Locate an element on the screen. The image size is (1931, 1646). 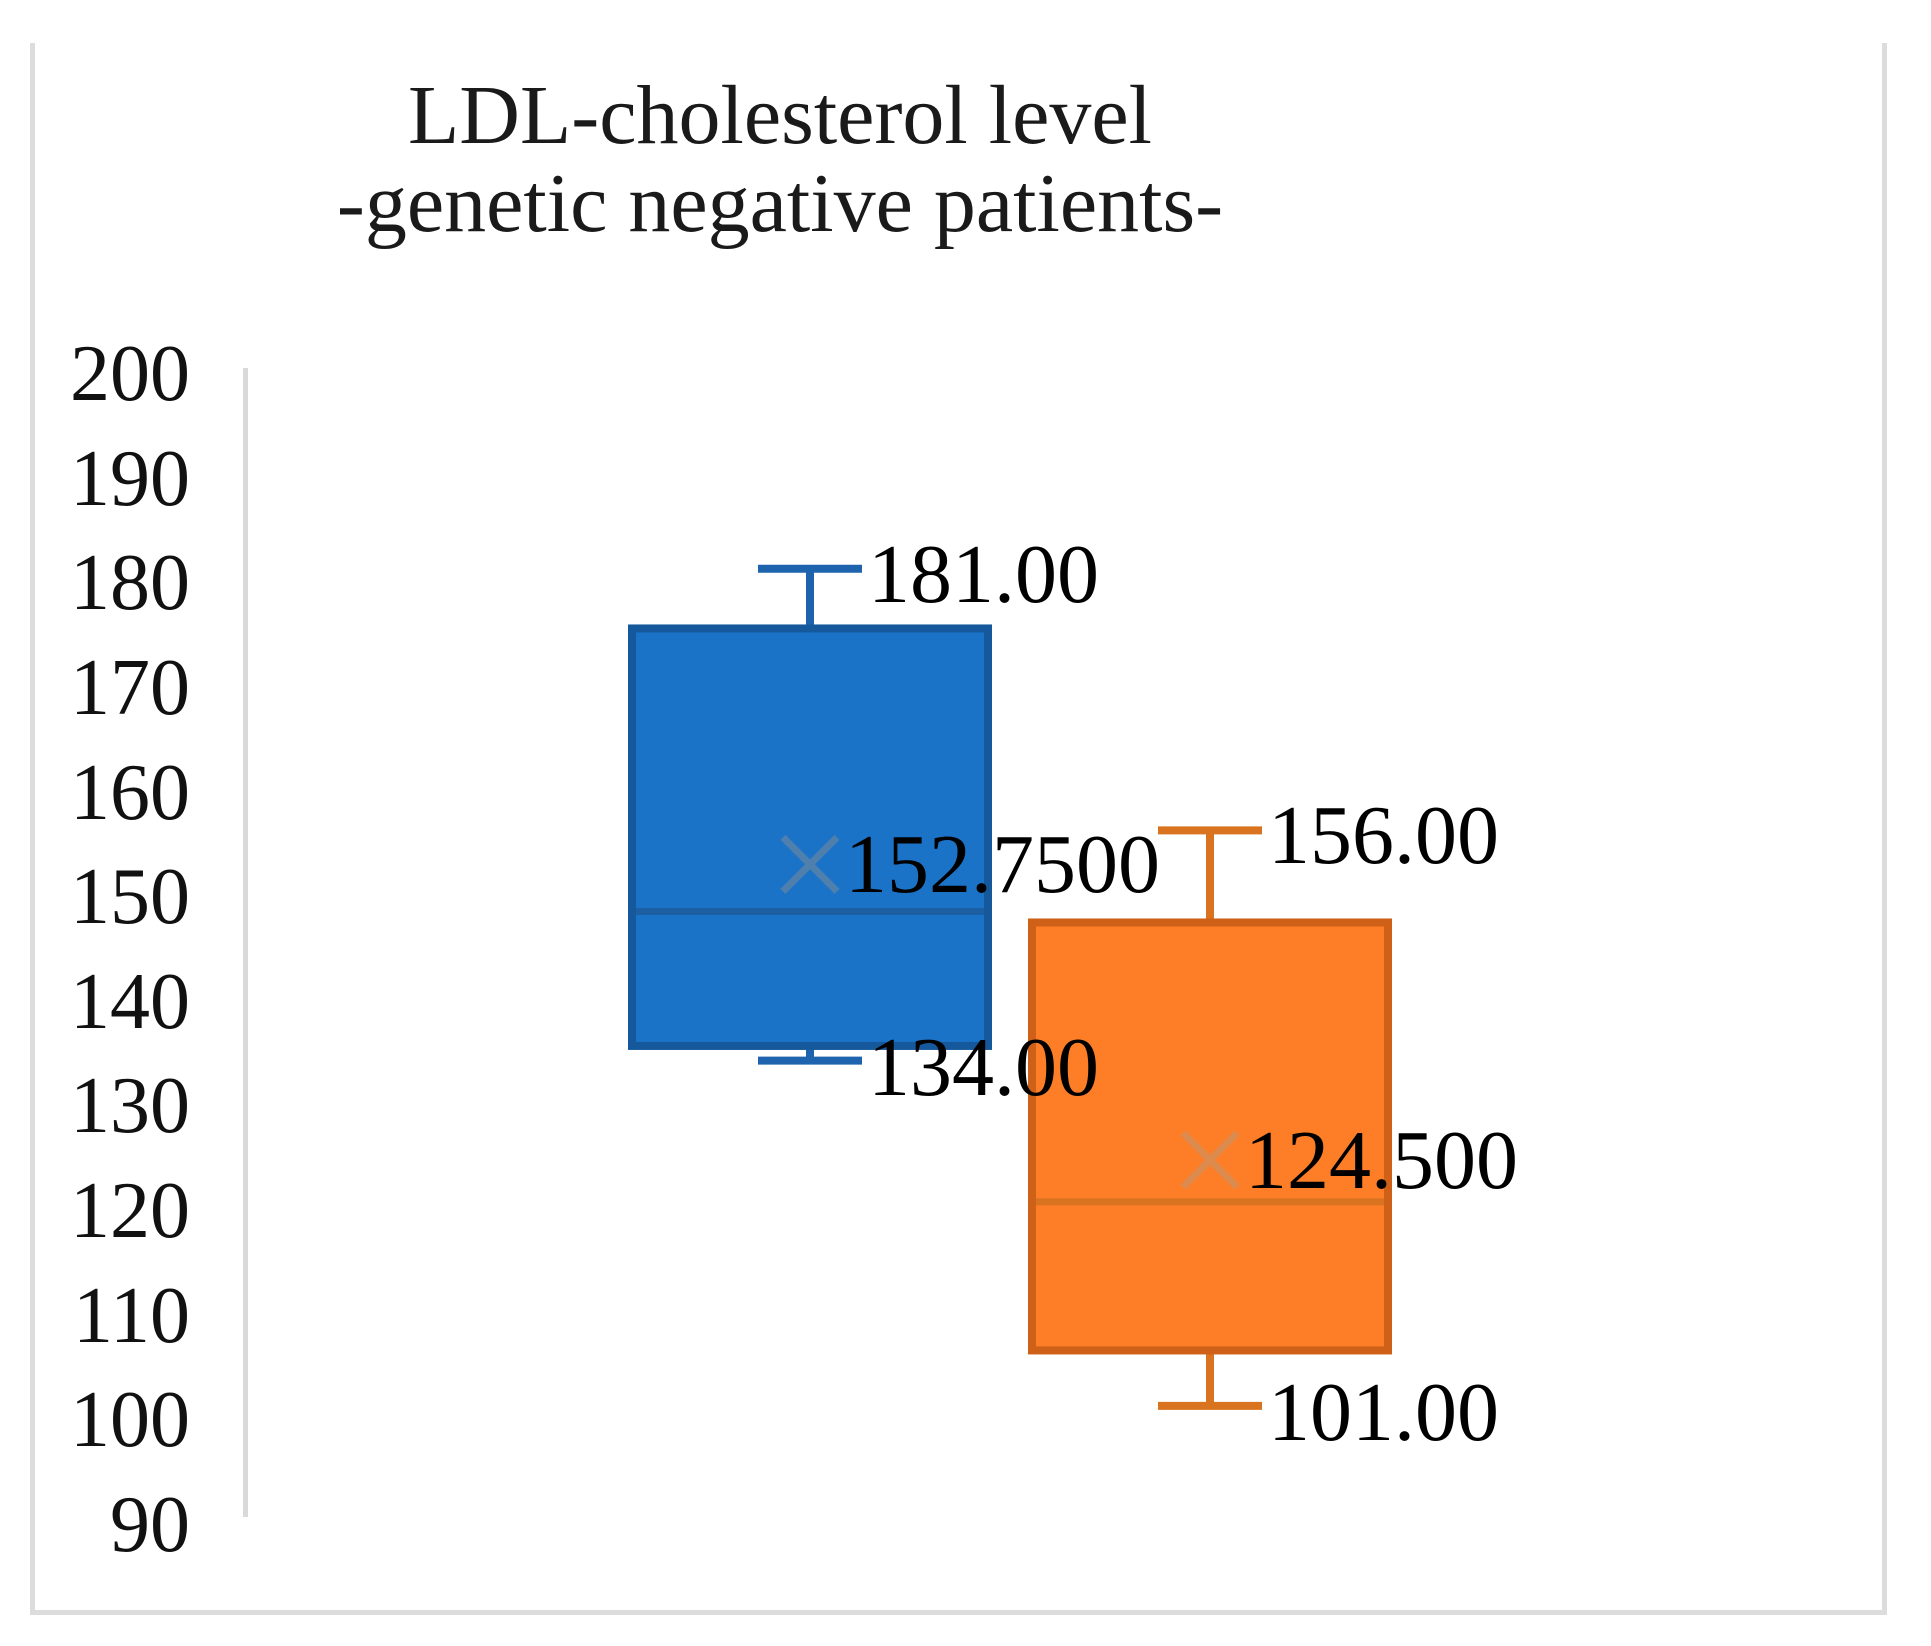
box-orange-mean-marker is located at coordinates (1210, 1160).